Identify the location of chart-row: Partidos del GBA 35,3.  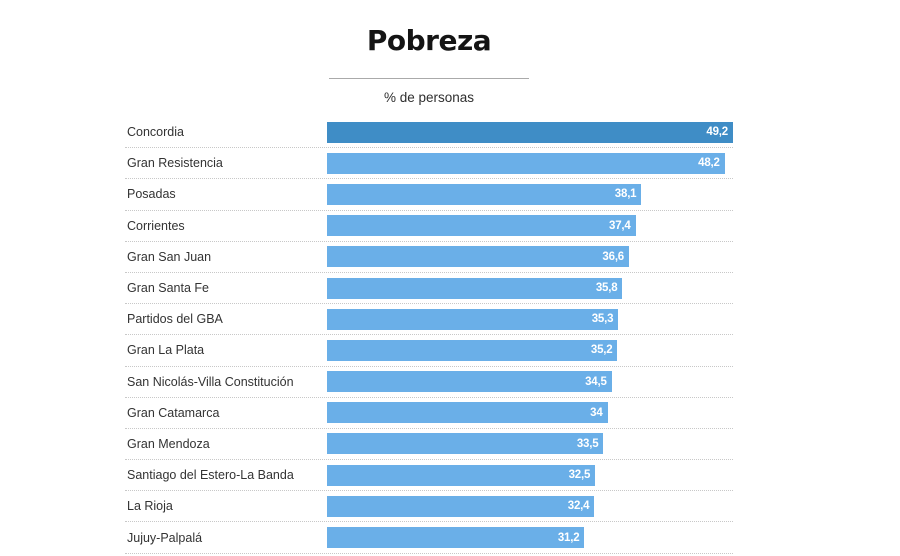
(429, 320).